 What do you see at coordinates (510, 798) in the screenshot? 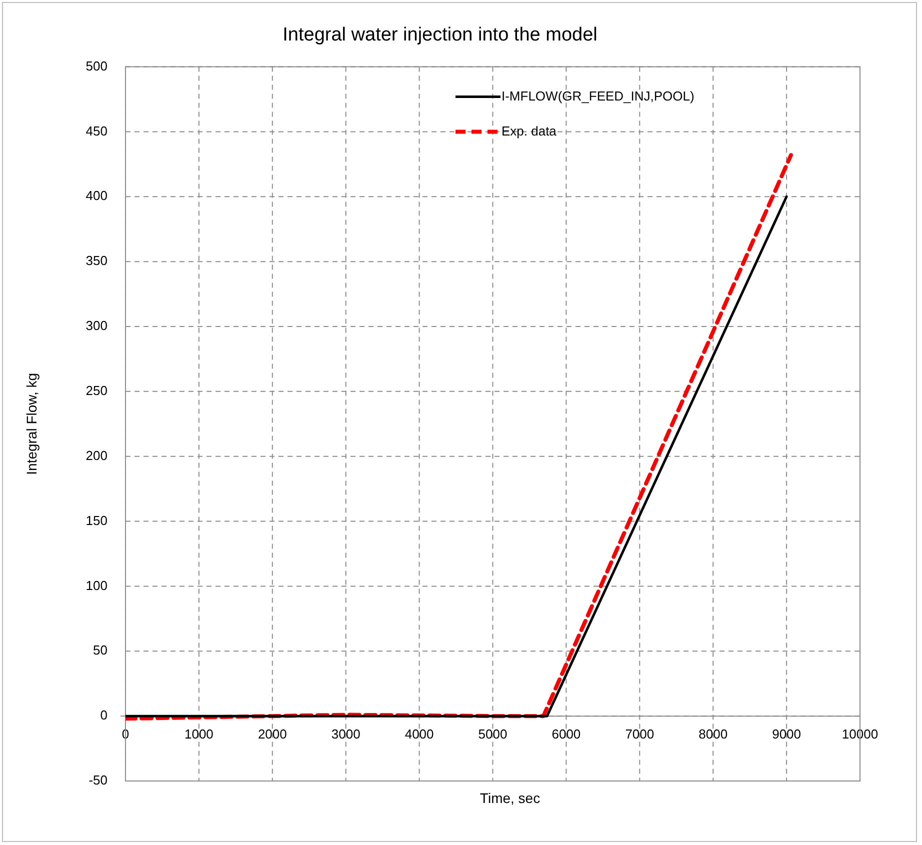
I see `x-axis-title: Time, sec` at bounding box center [510, 798].